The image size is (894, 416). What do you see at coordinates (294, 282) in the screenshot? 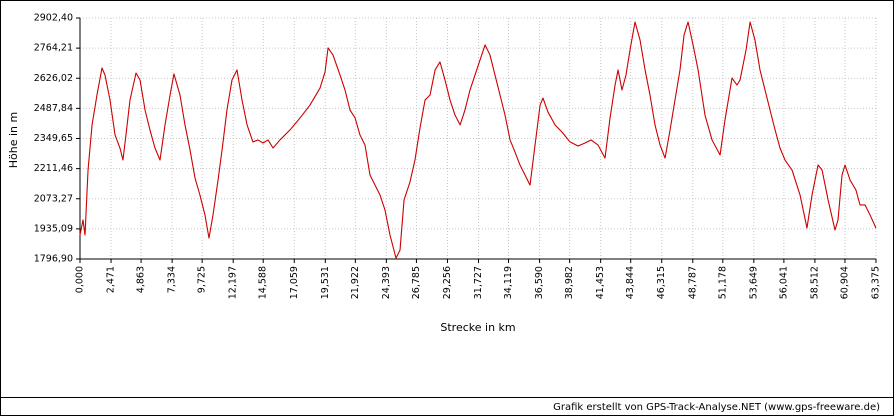
I see `x-tick-label: 17,059` at bounding box center [294, 282].